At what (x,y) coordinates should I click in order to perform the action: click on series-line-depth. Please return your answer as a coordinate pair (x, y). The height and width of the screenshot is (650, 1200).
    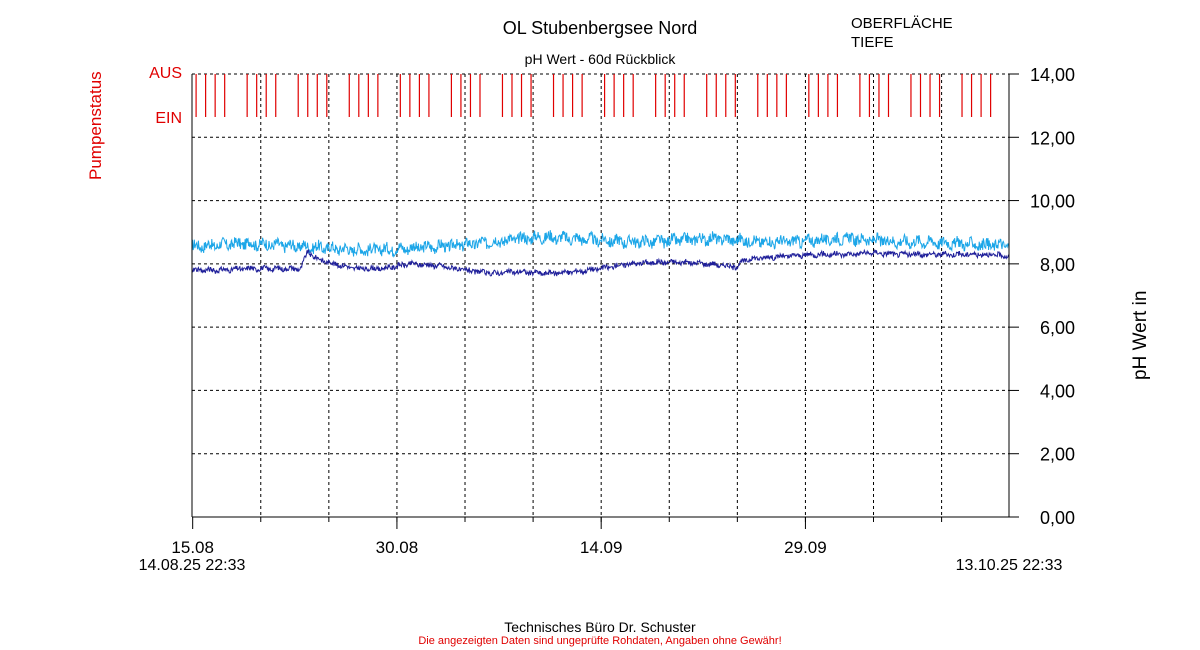
    Looking at the image, I should click on (600, 262).